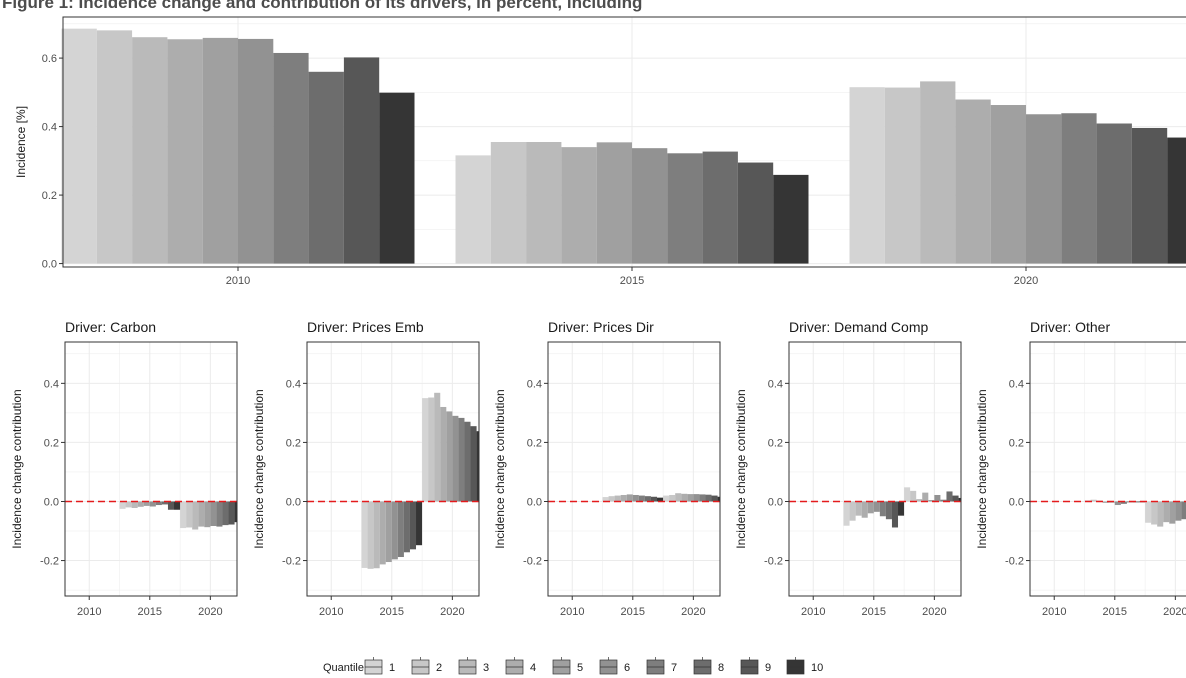 Image resolution: width=1186 pixels, height=678 pixels. What do you see at coordinates (150, 150) in the screenshot?
I see `bar-q3-2010` at bounding box center [150, 150].